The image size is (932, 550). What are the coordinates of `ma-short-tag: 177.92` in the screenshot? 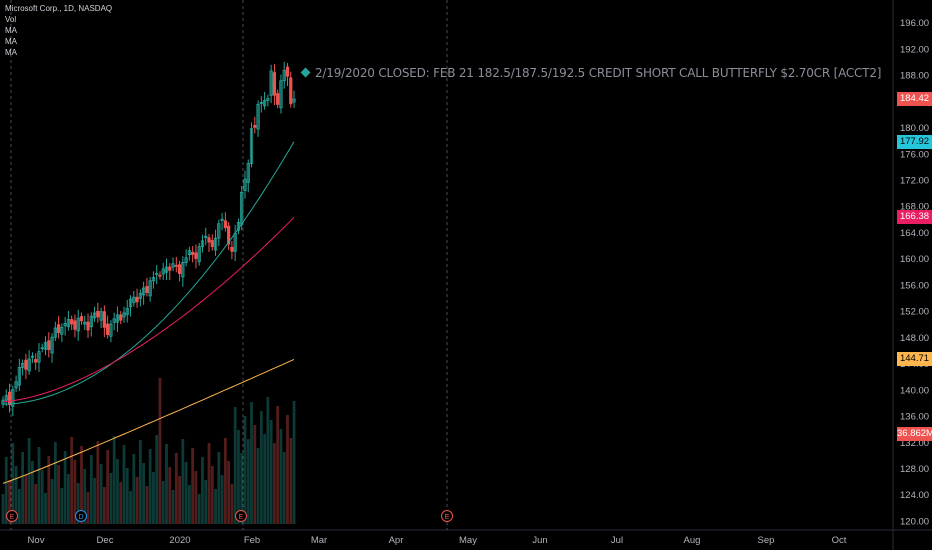 It's located at (914, 141).